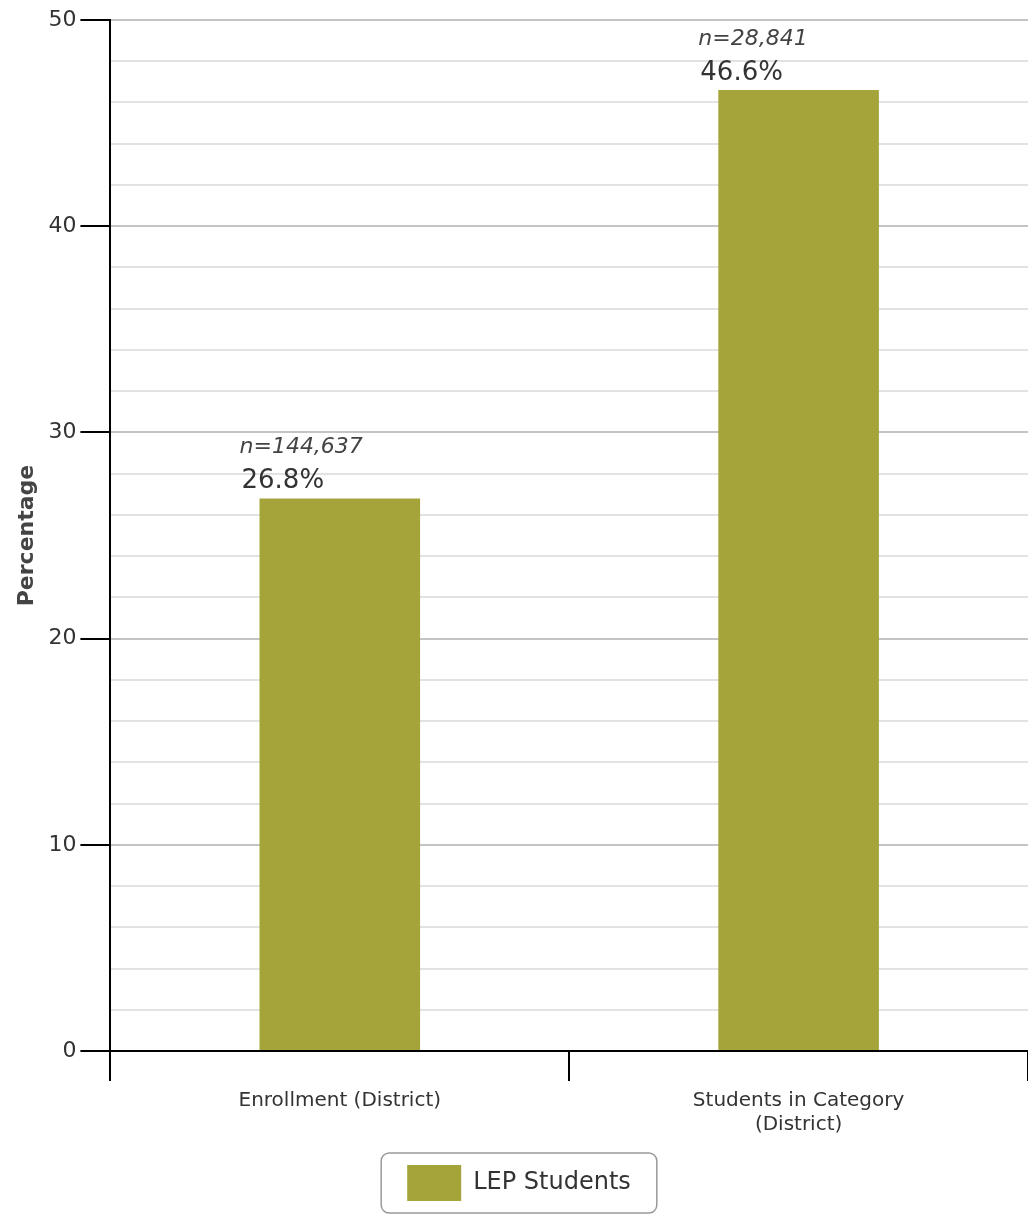  What do you see at coordinates (753, 37) in the screenshot?
I see `annotation: n=28,841` at bounding box center [753, 37].